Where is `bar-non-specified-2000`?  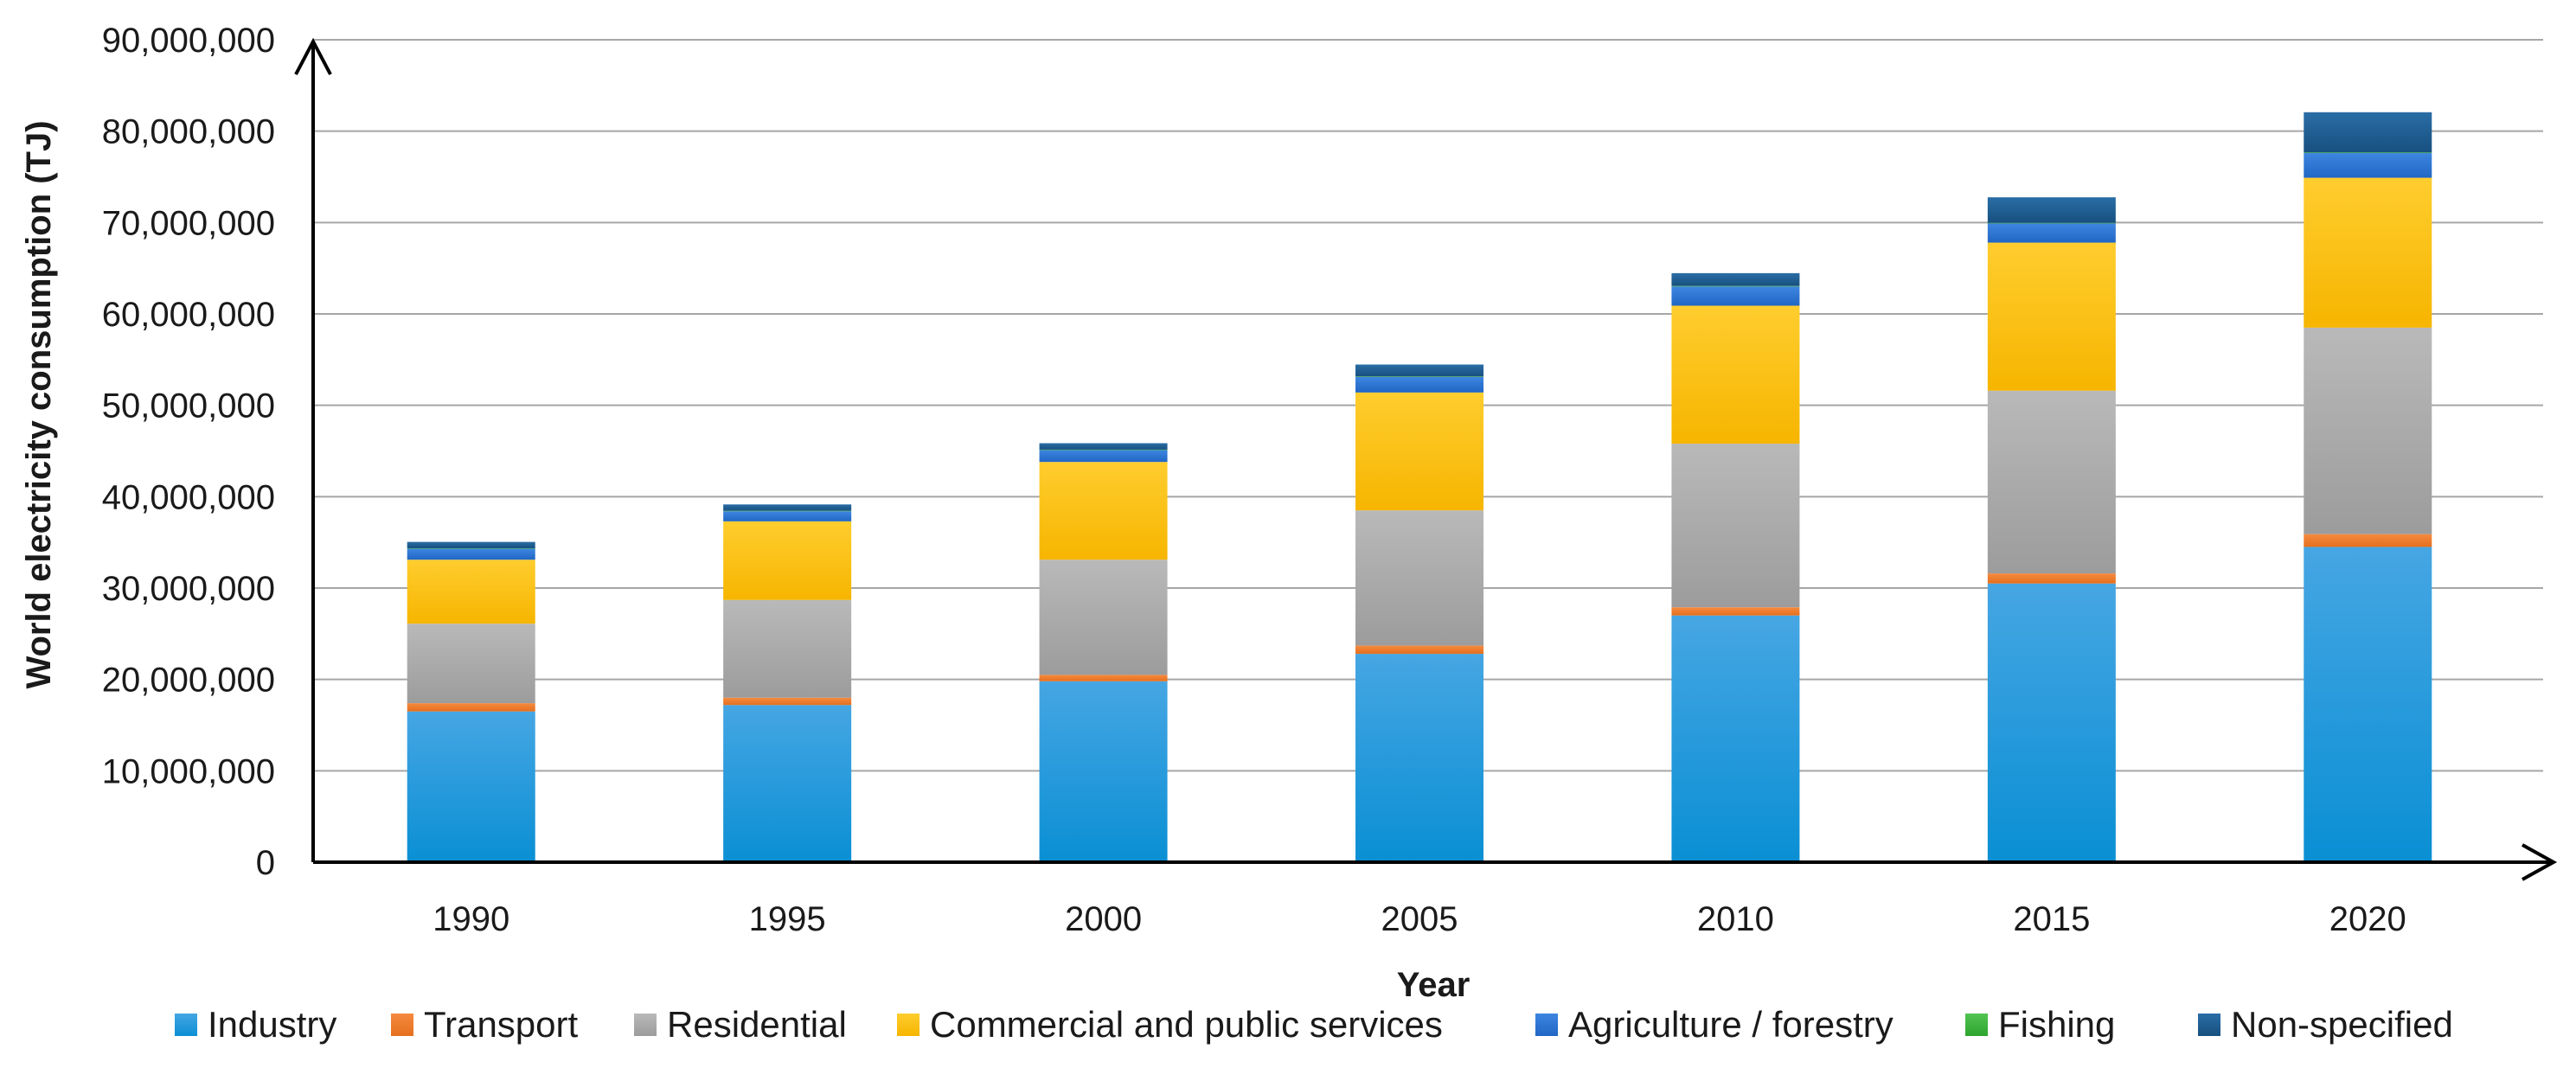
bar-non-specified-2000 is located at coordinates (1103, 446).